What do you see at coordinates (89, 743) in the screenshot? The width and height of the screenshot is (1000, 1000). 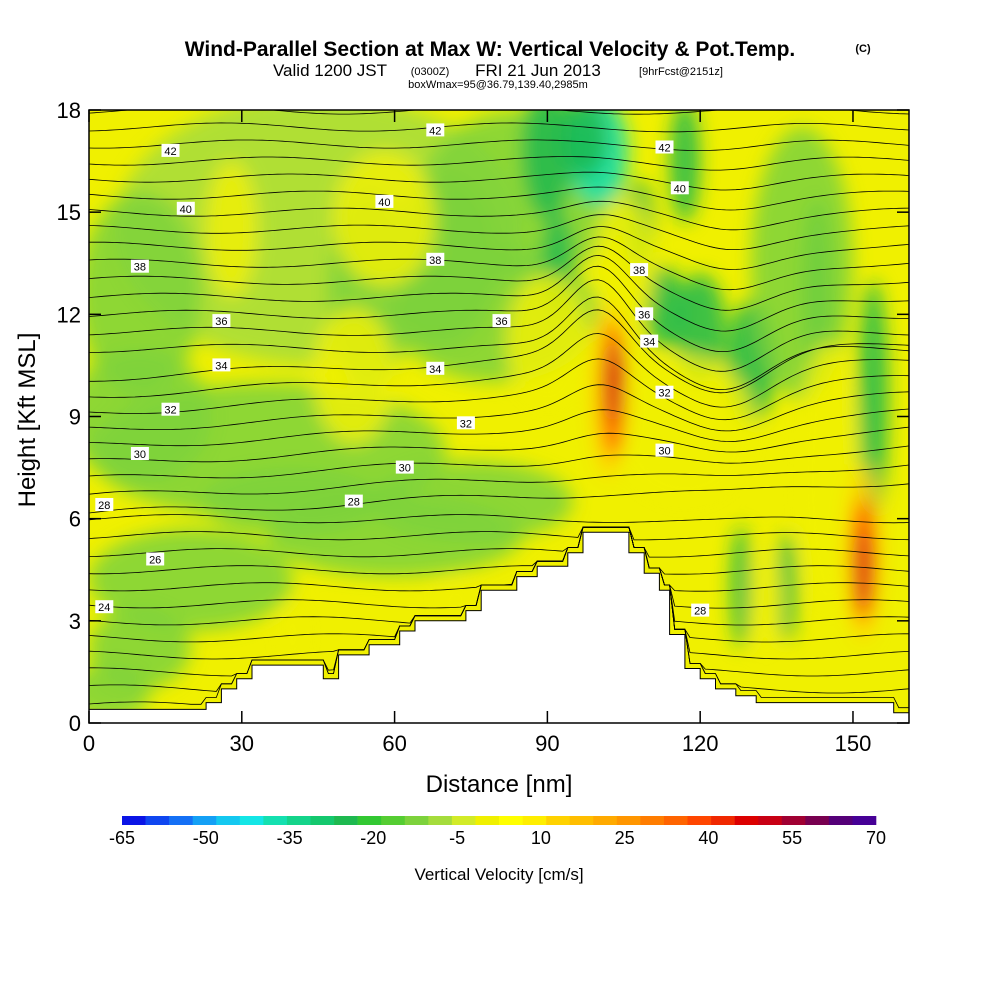 I see `x-tick-label: 0` at bounding box center [89, 743].